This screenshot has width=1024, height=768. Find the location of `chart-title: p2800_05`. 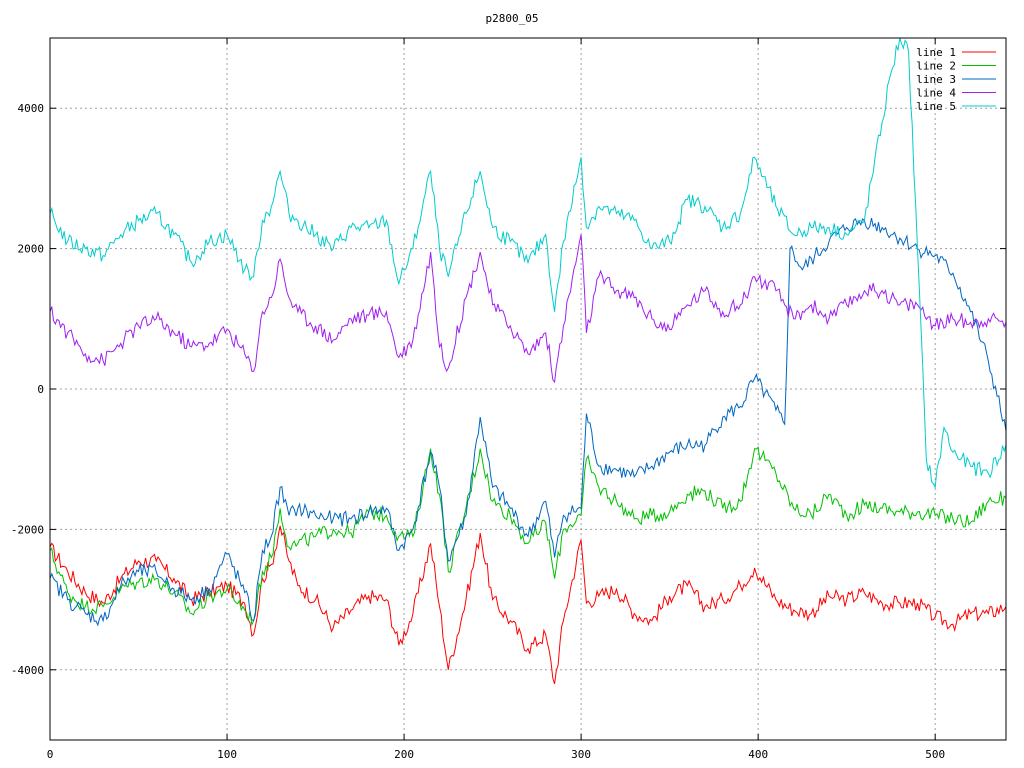

chart-title: p2800_05 is located at coordinates (512, 18).